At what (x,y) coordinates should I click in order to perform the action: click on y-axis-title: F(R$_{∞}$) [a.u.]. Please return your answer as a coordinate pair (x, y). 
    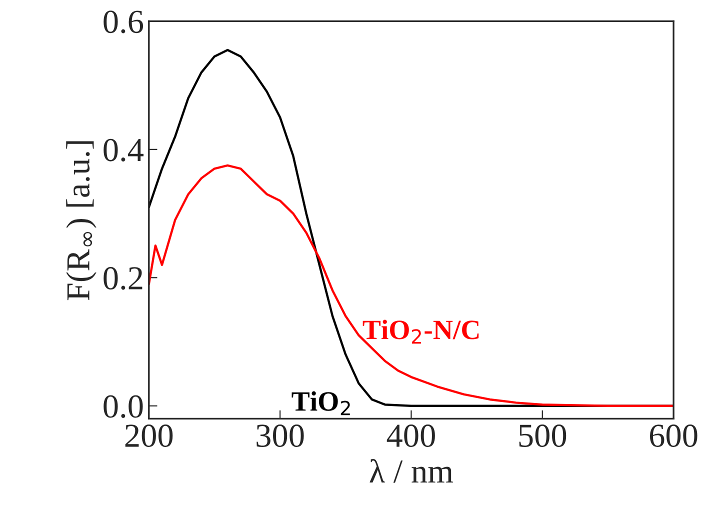
    Looking at the image, I should click on (81, 220).